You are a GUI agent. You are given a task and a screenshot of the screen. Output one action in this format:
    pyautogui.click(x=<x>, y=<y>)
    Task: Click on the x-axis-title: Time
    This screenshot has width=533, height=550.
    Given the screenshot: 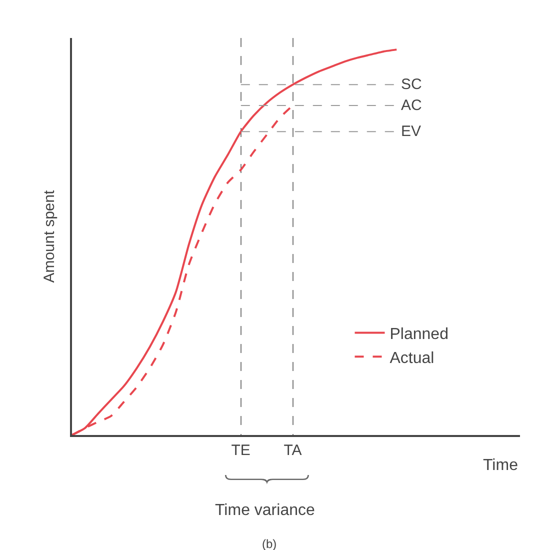 What is the action you would take?
    pyautogui.click(x=500, y=465)
    